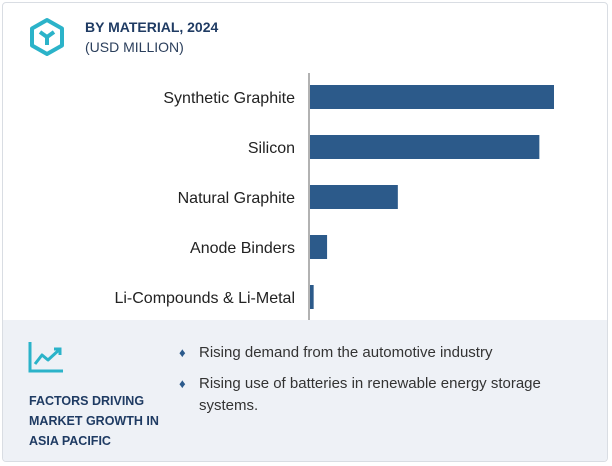 The image size is (612, 466). What do you see at coordinates (134, 47) in the screenshot?
I see `chart-subtitle: (USD MILLION)` at bounding box center [134, 47].